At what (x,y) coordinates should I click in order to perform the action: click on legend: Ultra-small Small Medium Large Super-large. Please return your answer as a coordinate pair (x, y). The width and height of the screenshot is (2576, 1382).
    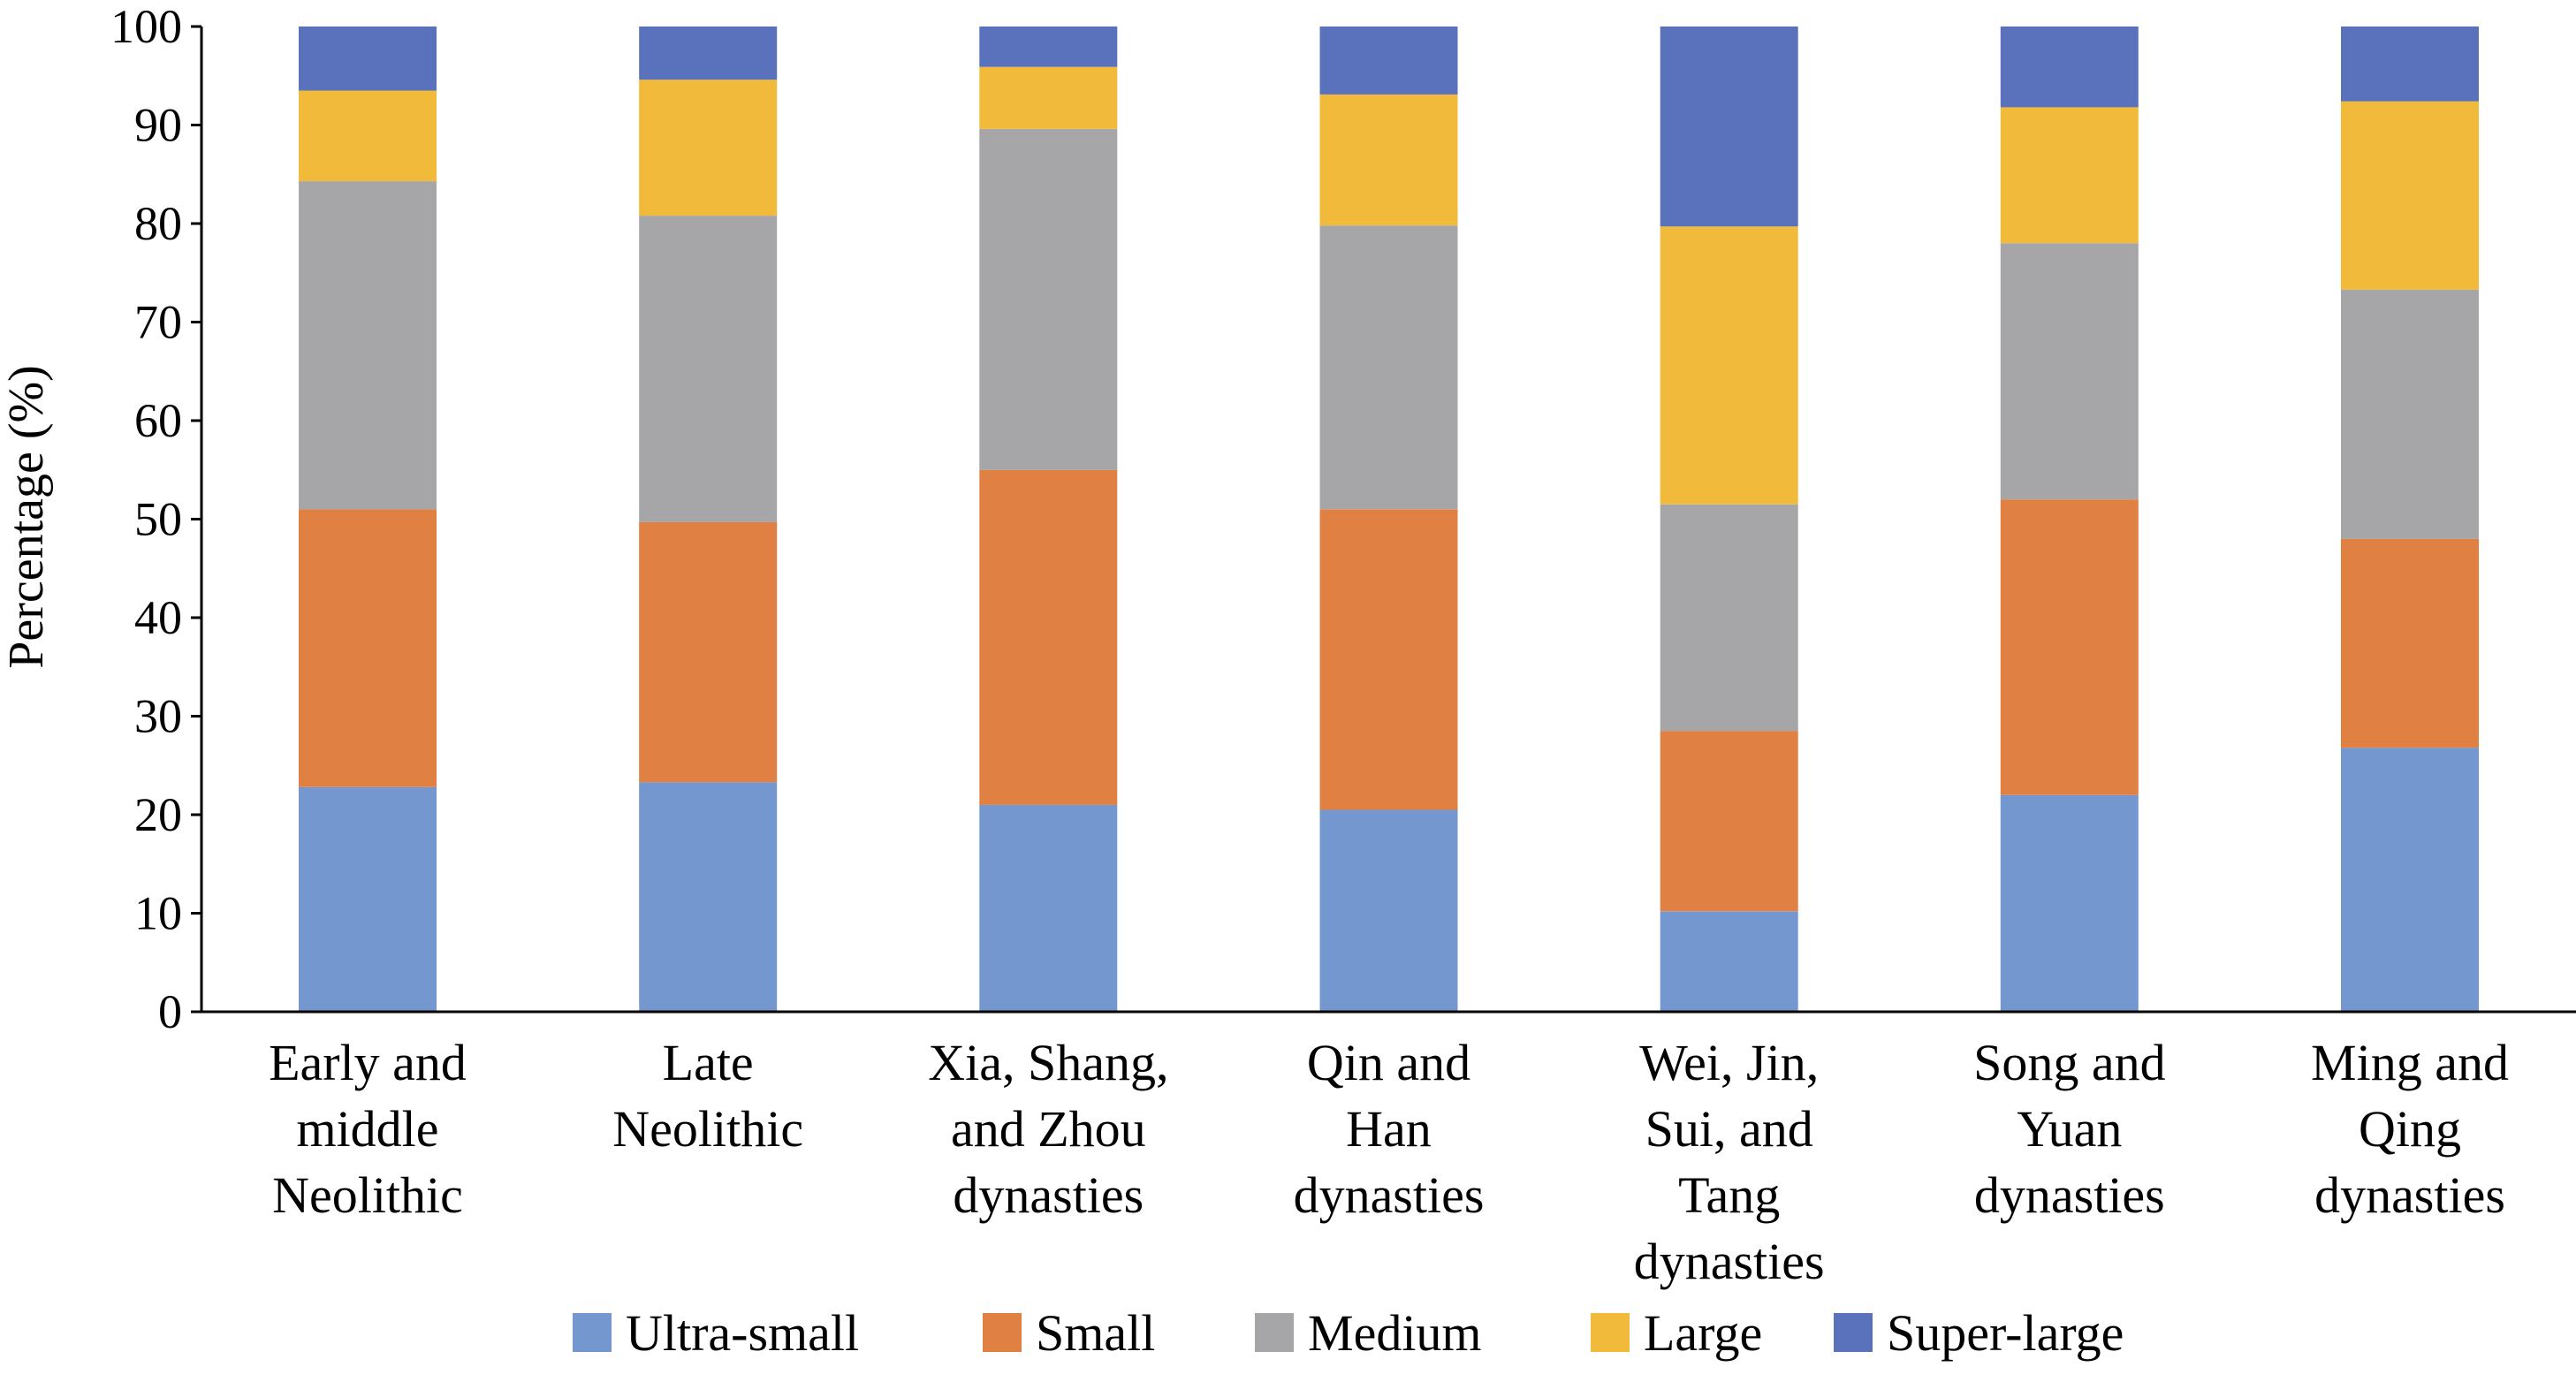
    Looking at the image, I should click on (1348, 1333).